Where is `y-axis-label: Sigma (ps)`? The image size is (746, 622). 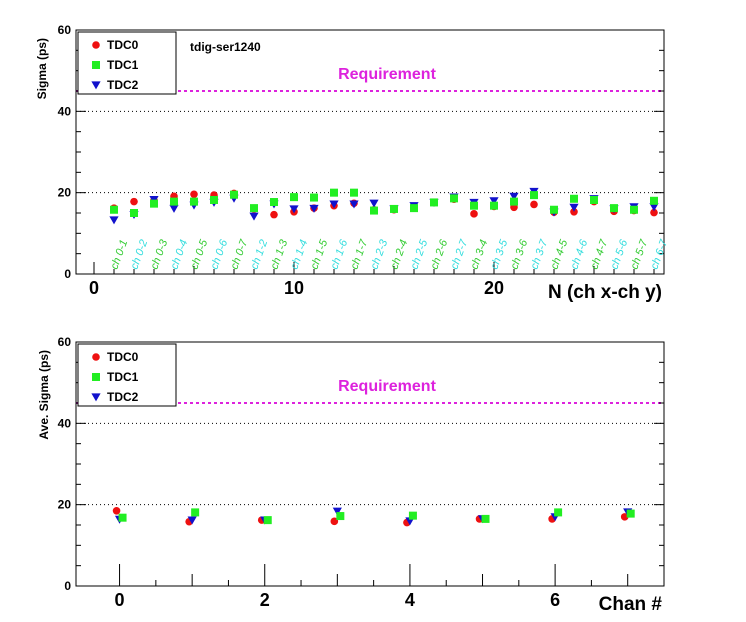 y-axis-label: Sigma (ps) is located at coordinates (42, 68).